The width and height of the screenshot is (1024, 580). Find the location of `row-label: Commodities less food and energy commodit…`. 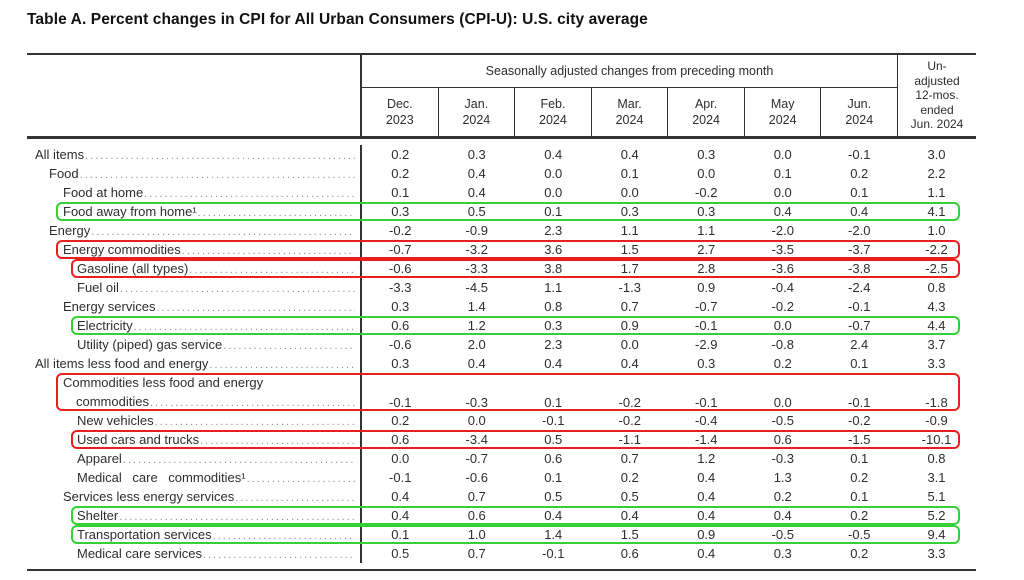

row-label: Commodities less food and energy commodit… is located at coordinates (194, 392).